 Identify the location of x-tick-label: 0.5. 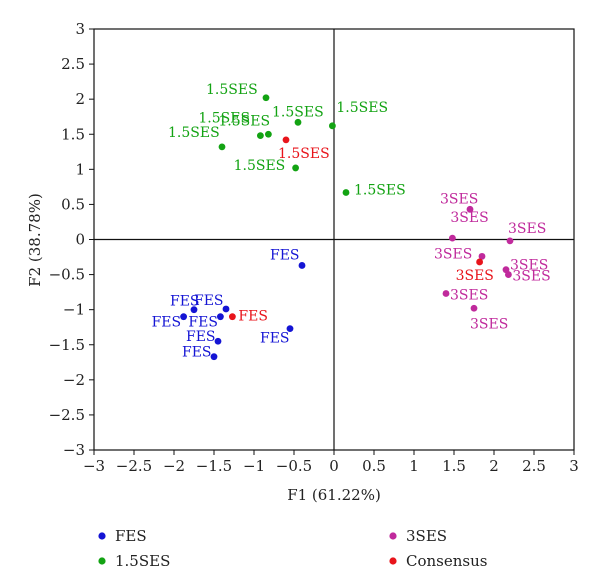
(374, 466).